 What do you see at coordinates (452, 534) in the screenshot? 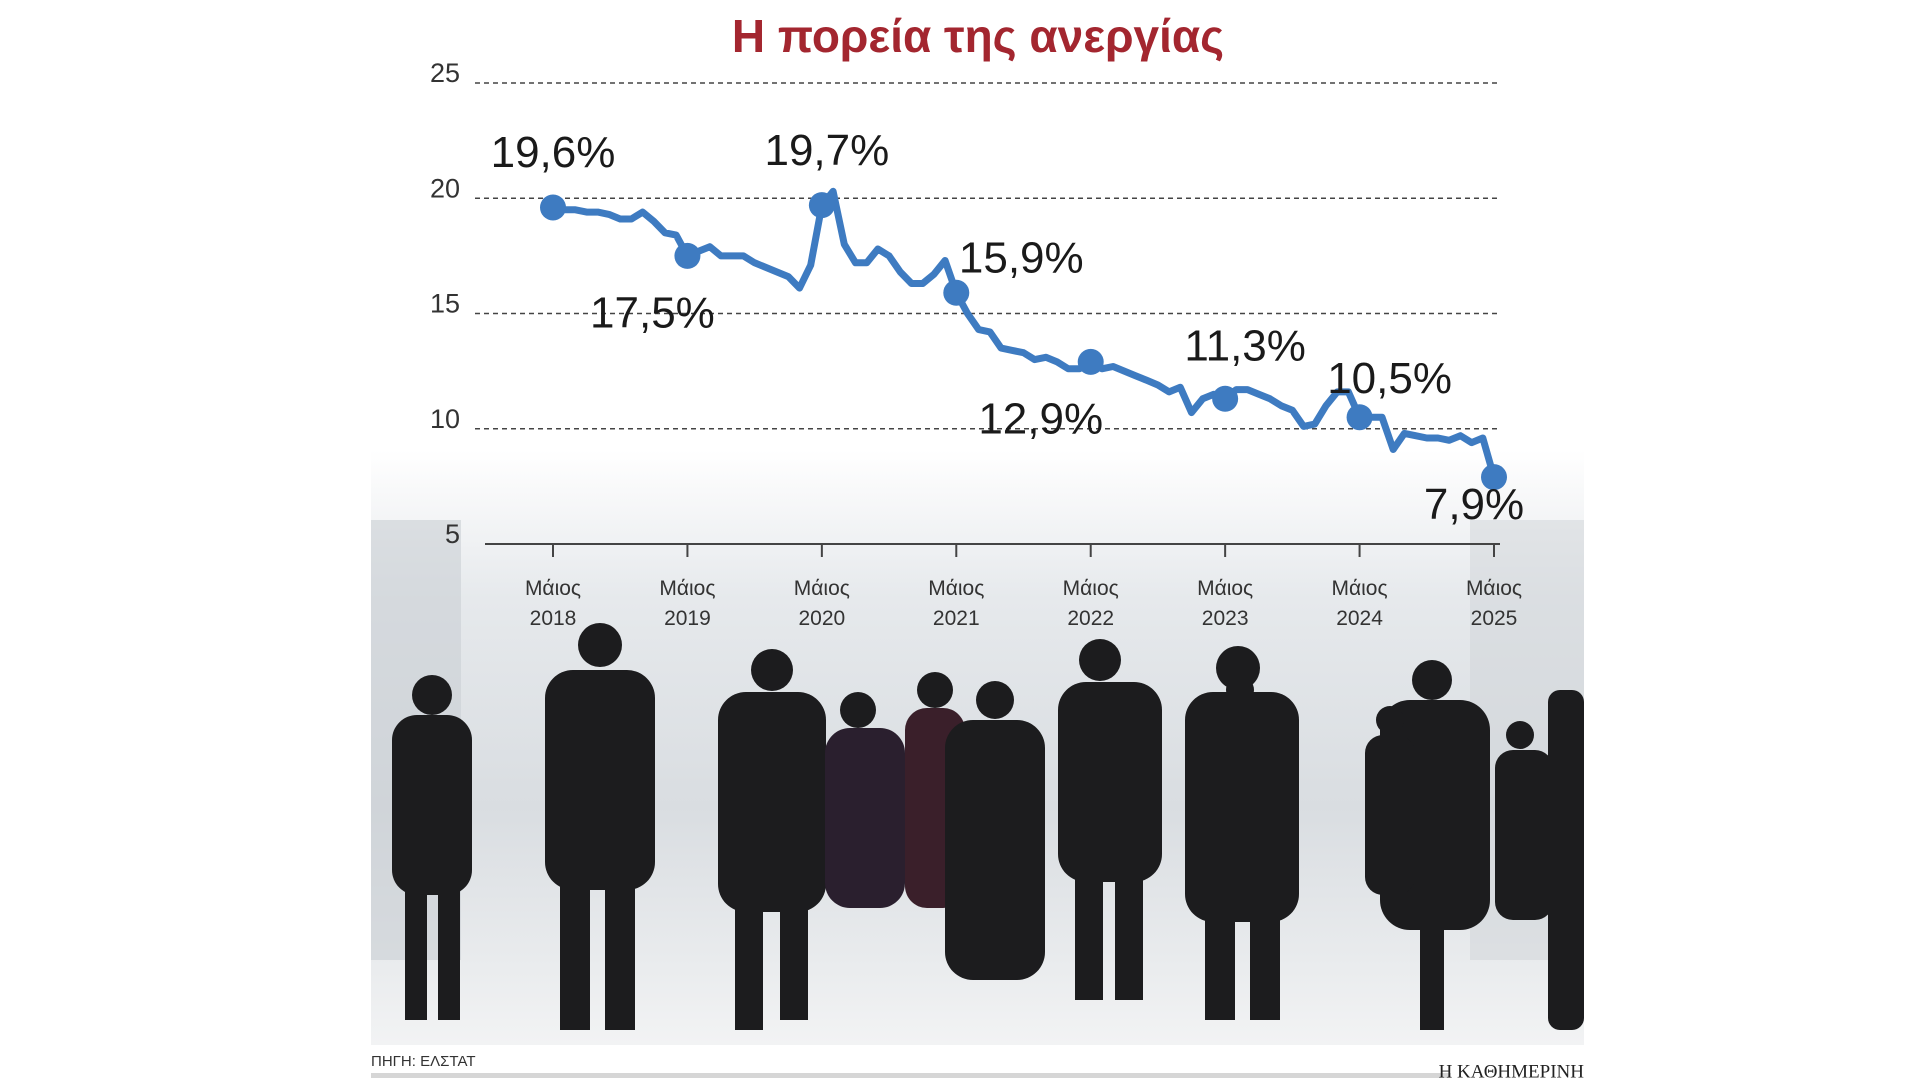
I see `y-tick-label: 5` at bounding box center [452, 534].